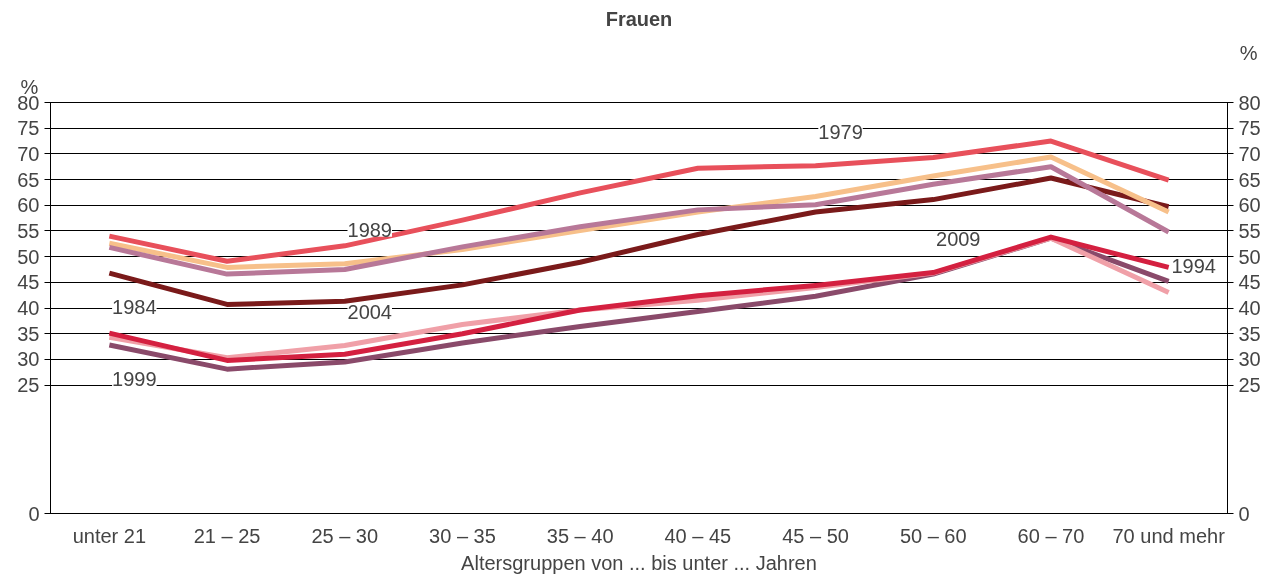  Describe the element at coordinates (1249, 153) in the screenshot. I see `y2-tick-label: 70` at that location.